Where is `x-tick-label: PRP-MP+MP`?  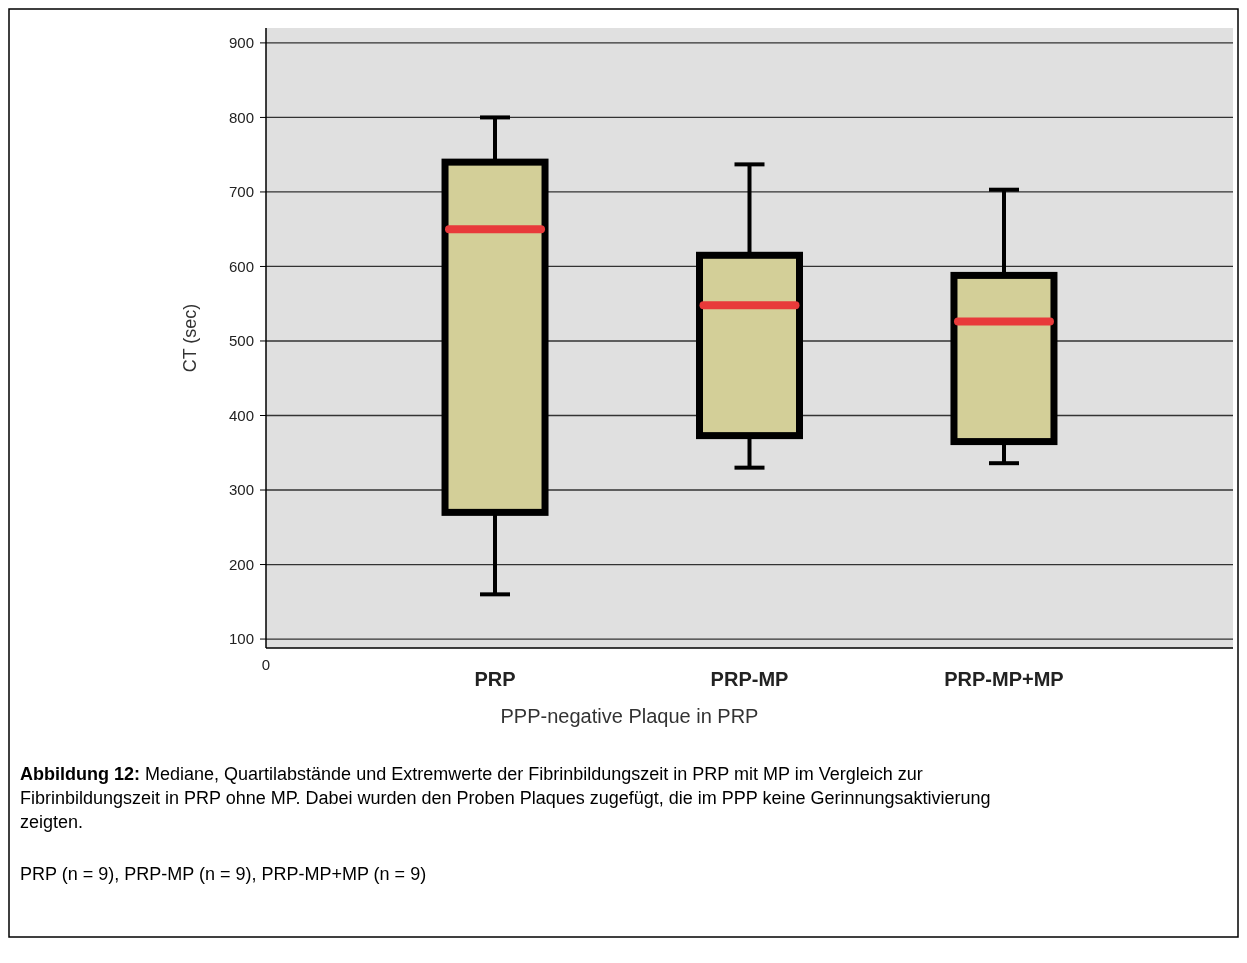
x-tick-label: PRP-MP+MP is located at coordinates (1004, 679).